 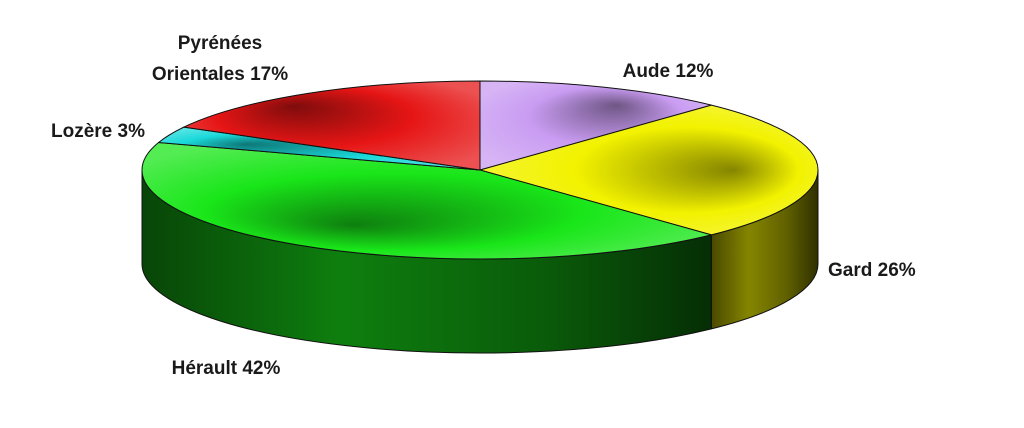 I want to click on label-gard: Gard 26%, so click(x=872, y=270).